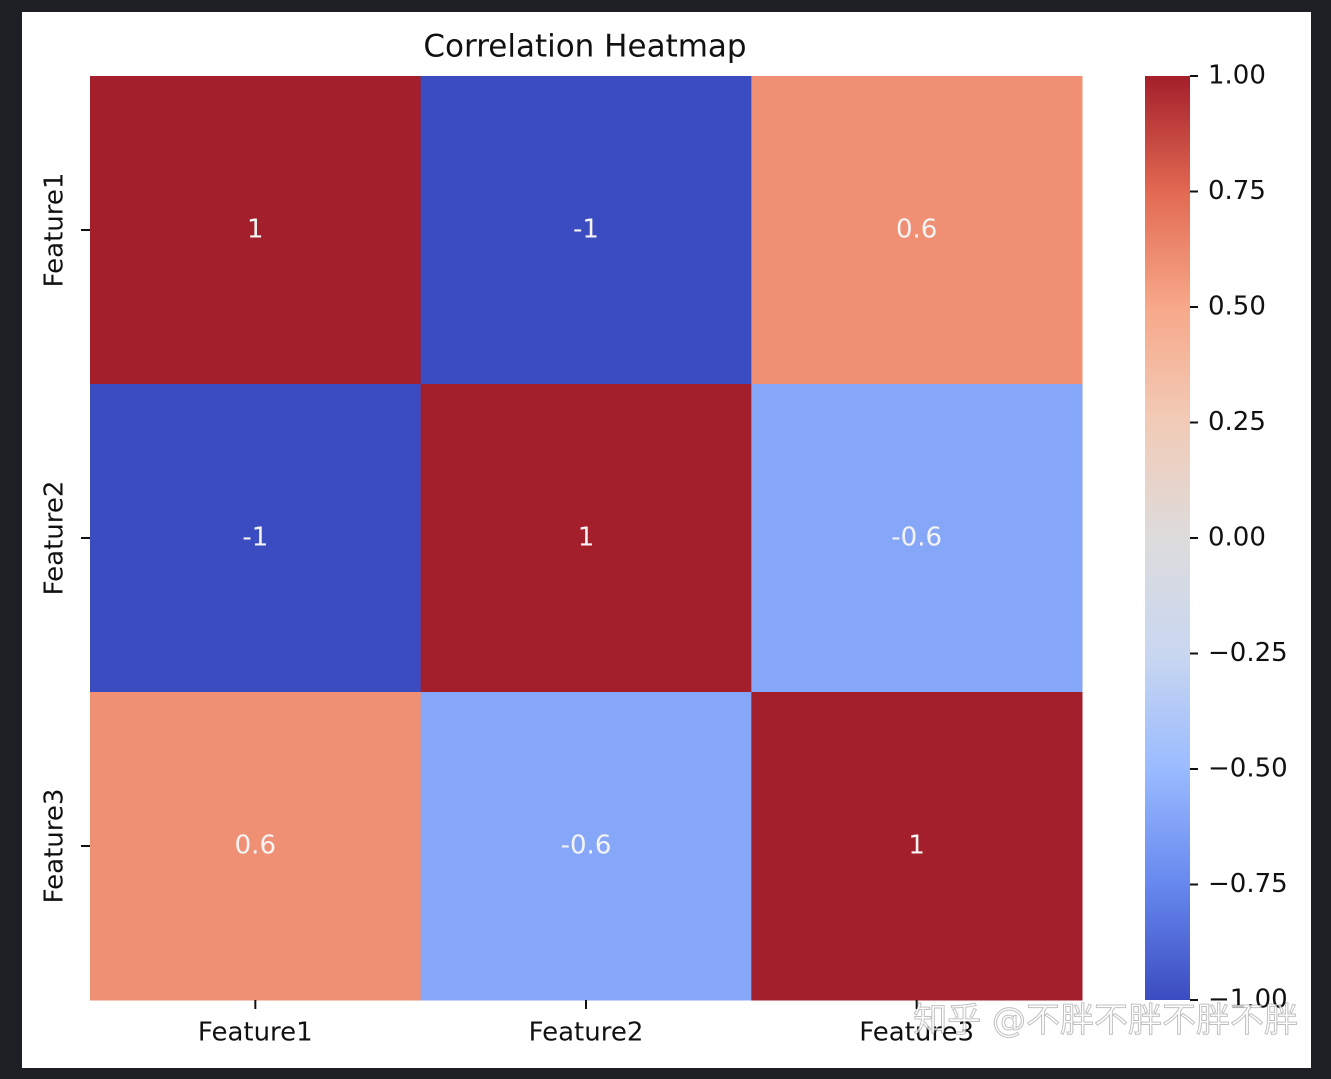 This screenshot has height=1079, width=1331. What do you see at coordinates (55, 846) in the screenshot?
I see `y-tick-label: Feature3` at bounding box center [55, 846].